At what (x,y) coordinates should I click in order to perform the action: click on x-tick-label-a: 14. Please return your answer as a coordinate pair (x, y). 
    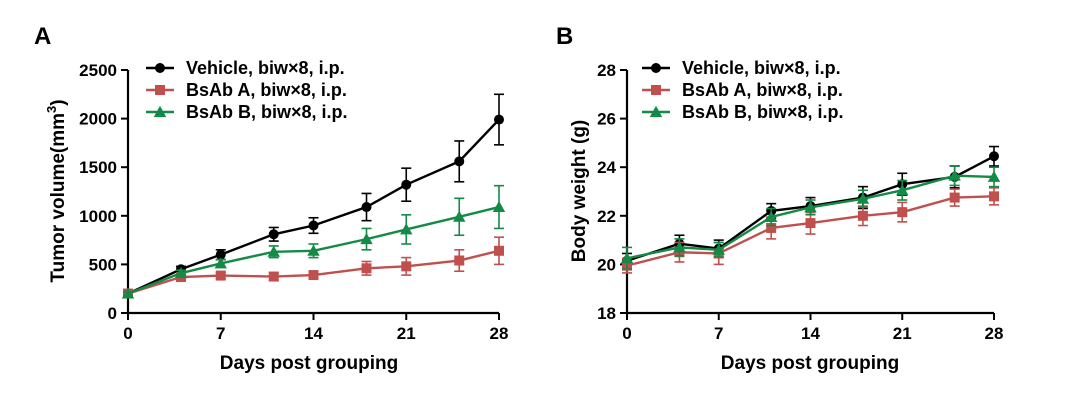
    Looking at the image, I should click on (313, 333).